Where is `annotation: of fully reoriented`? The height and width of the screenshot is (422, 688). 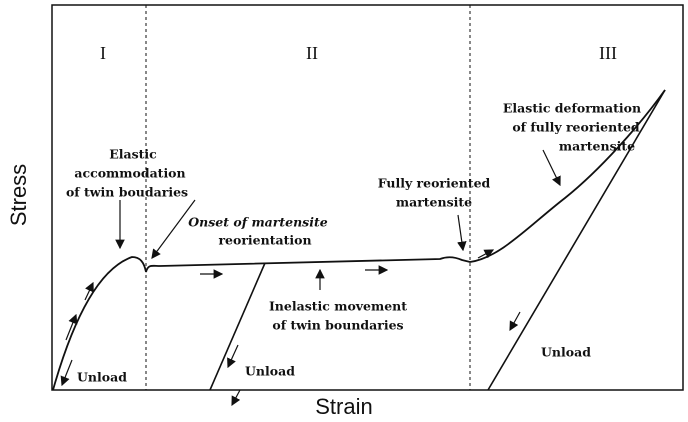
annotation: of fully reoriented is located at coordinates (576, 127).